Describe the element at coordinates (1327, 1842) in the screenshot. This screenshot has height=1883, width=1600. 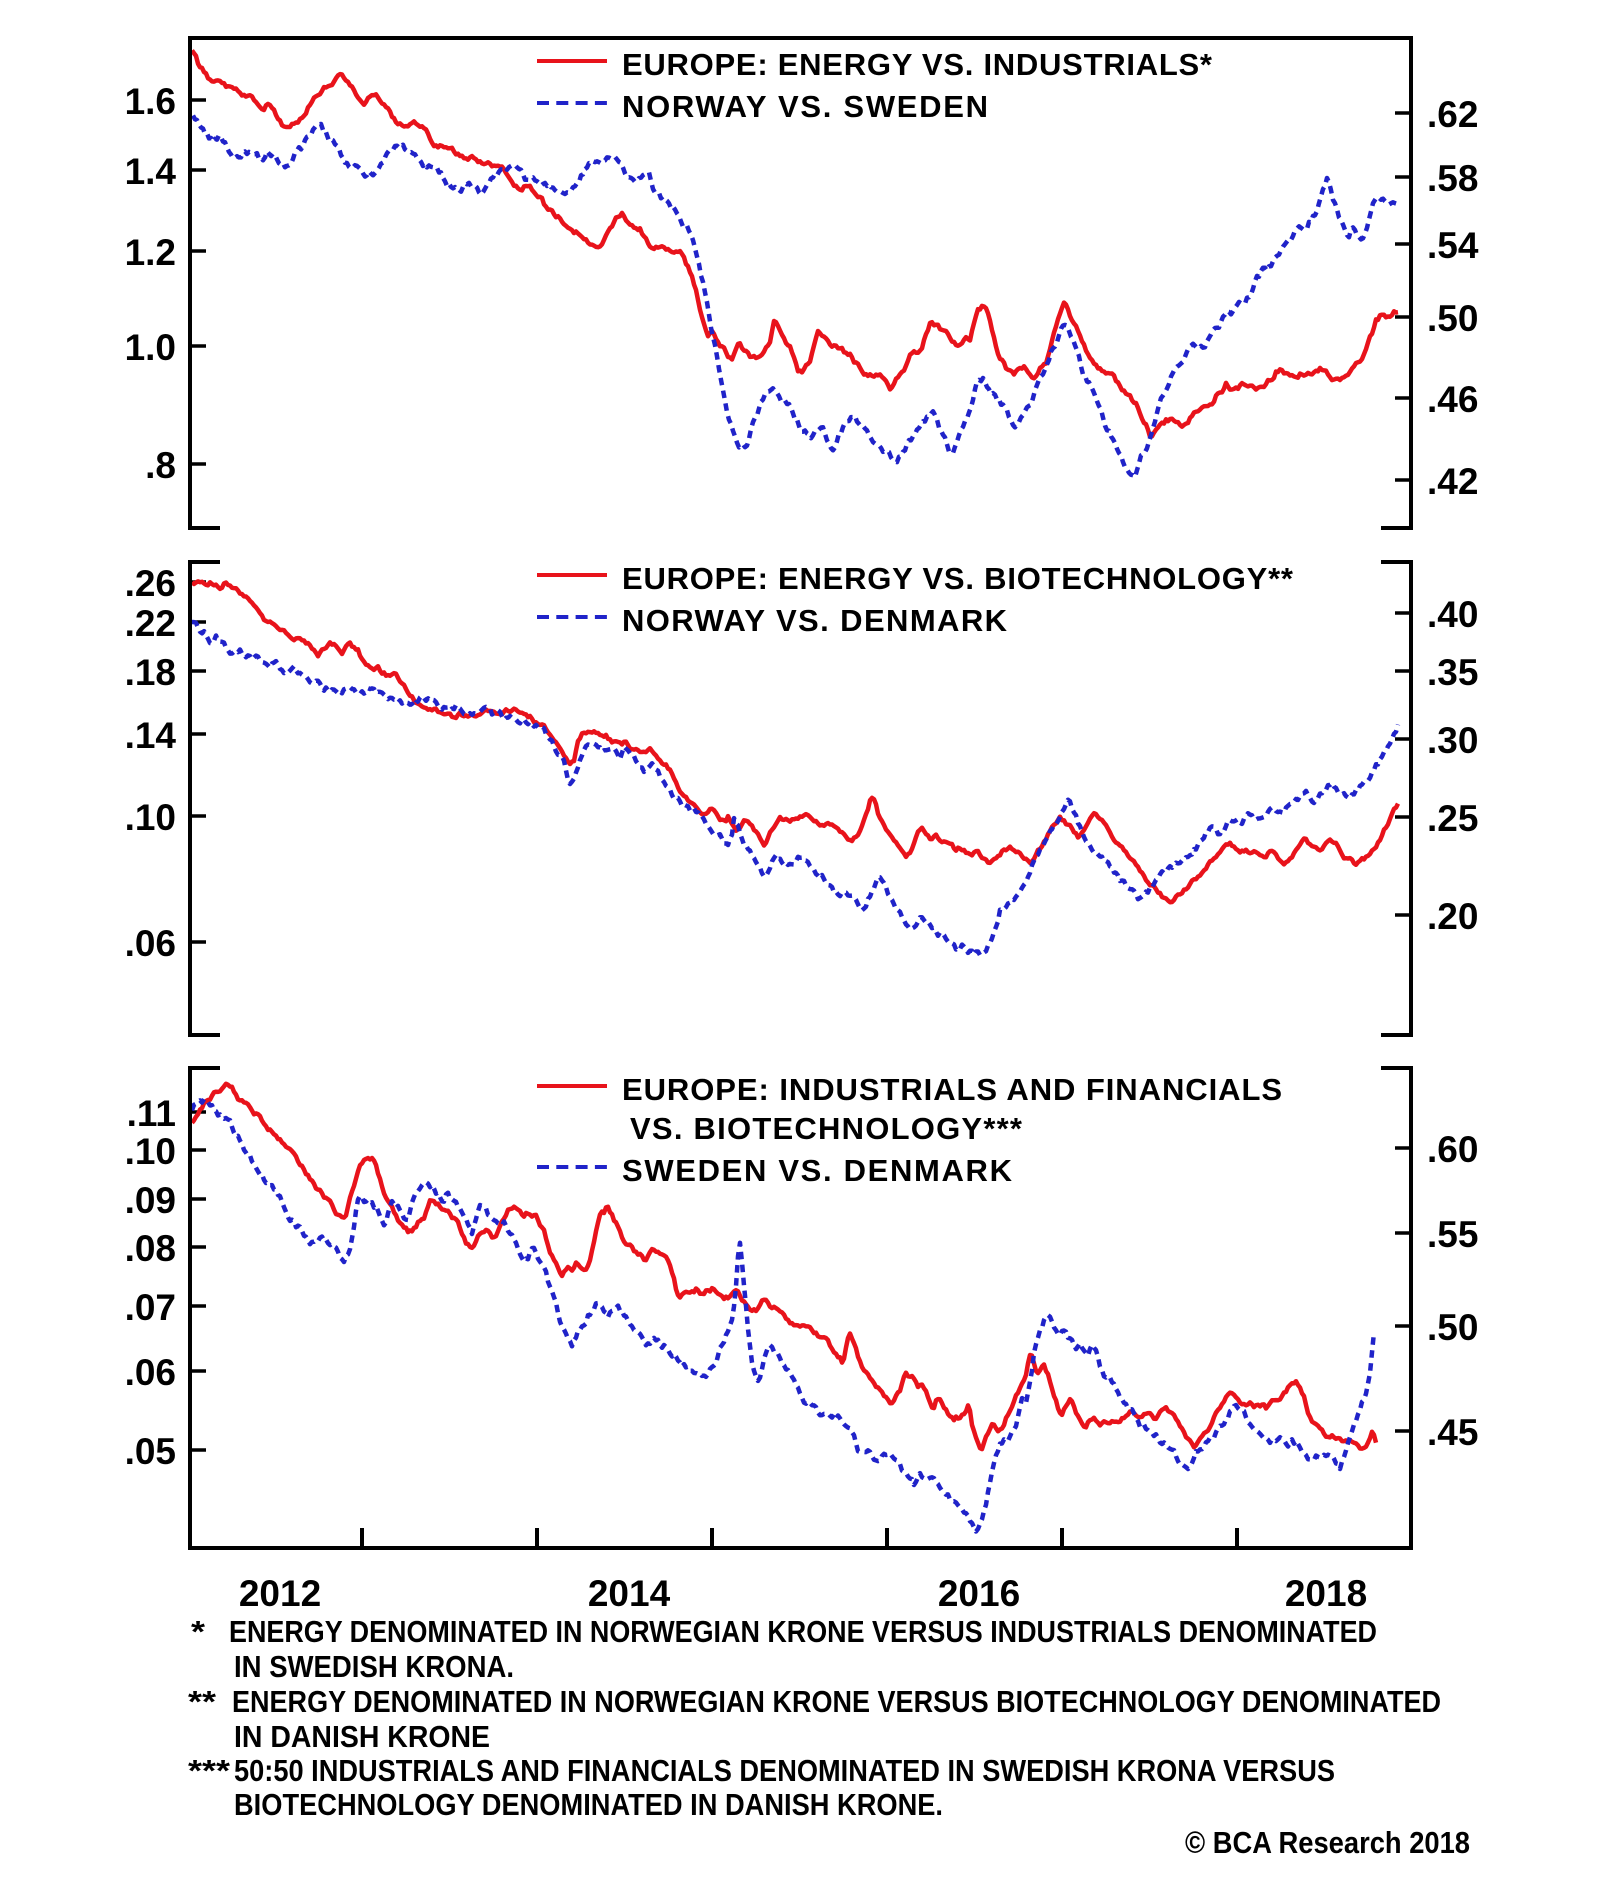
I see `svg-text: © BCA Research 2018` at that location.